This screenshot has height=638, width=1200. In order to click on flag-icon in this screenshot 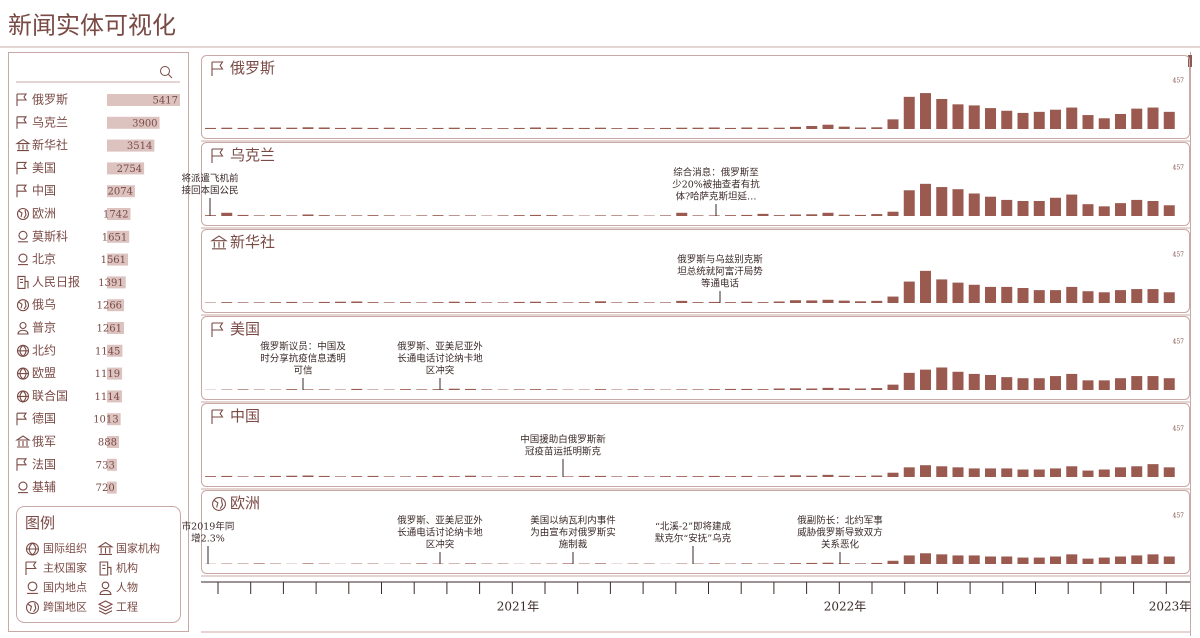, I will do `click(217, 329)`.